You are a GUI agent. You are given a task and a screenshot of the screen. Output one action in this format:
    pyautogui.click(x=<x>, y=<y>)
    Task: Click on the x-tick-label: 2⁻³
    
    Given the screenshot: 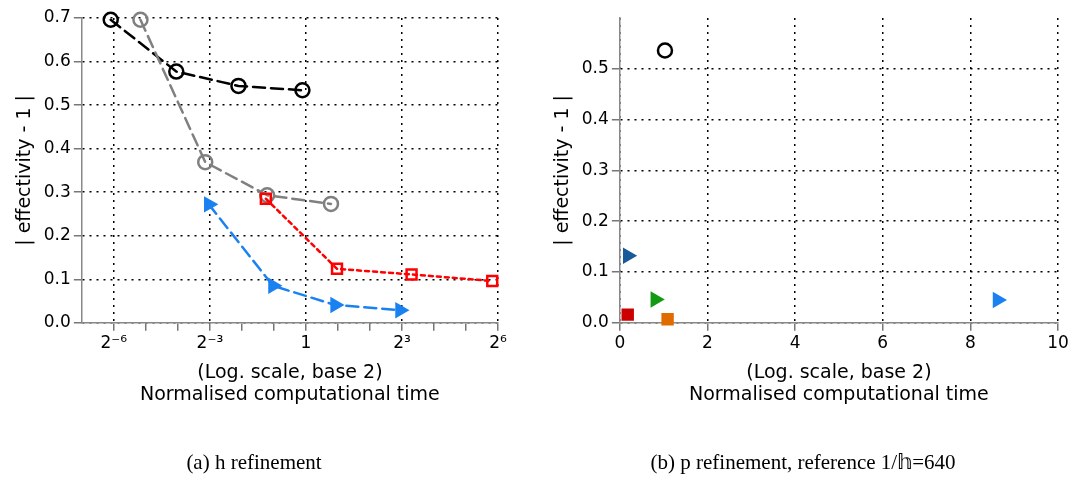 What is the action you would take?
    pyautogui.click(x=210, y=342)
    